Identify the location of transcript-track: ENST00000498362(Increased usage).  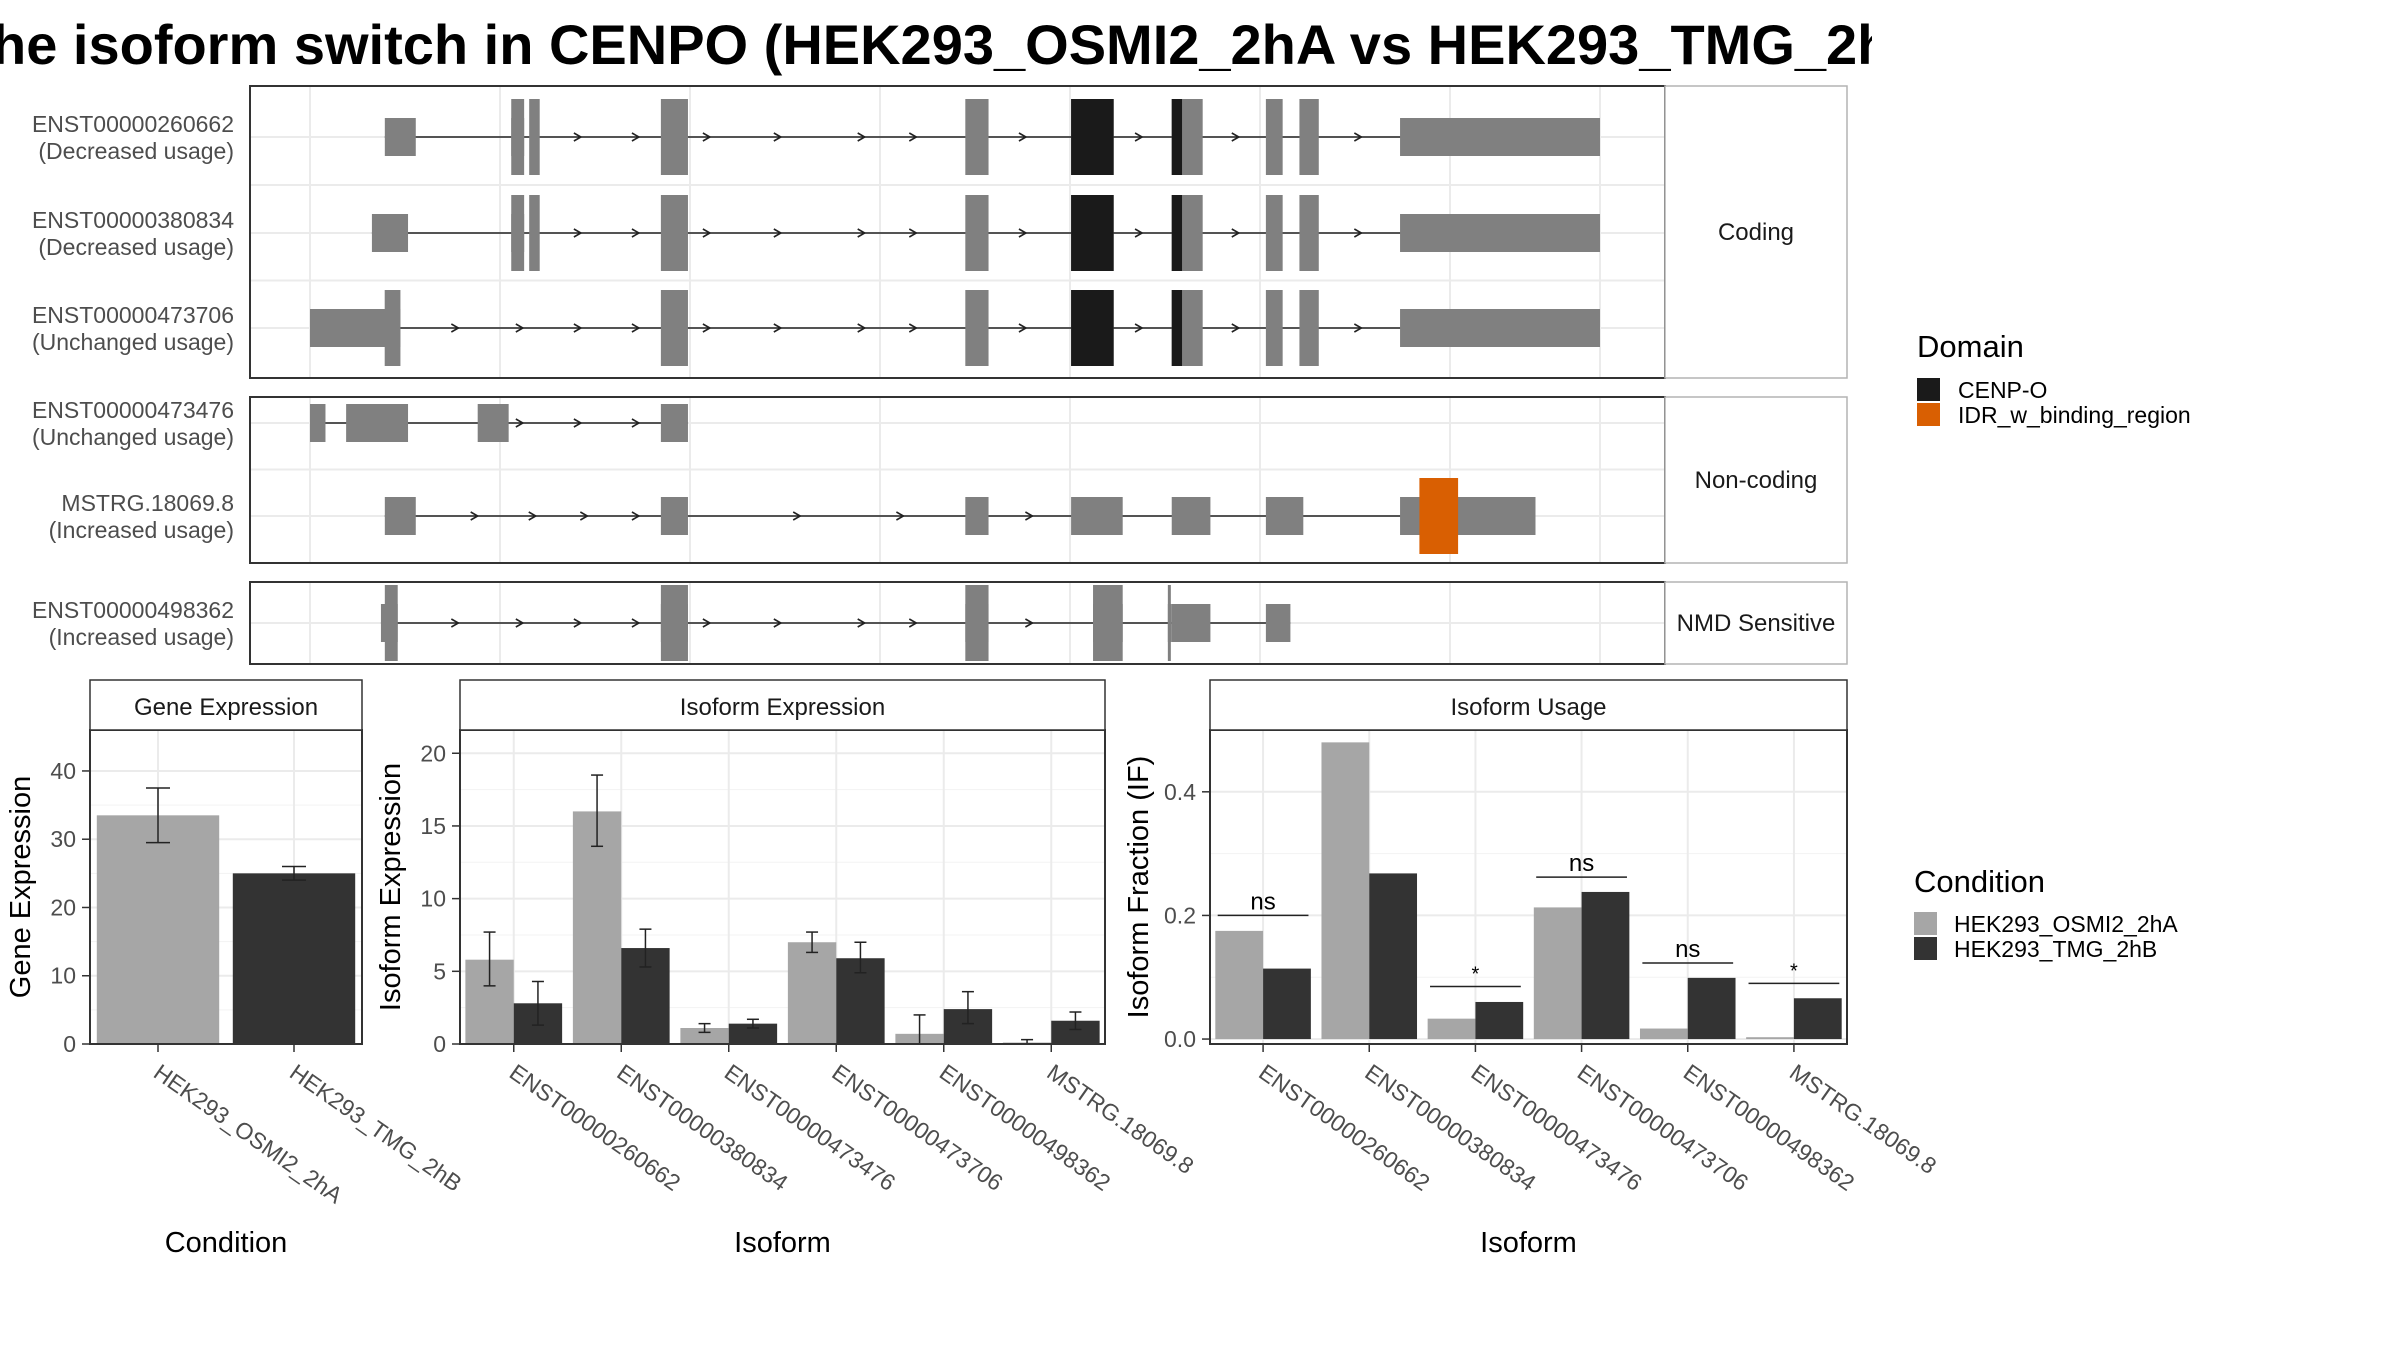
(661, 623).